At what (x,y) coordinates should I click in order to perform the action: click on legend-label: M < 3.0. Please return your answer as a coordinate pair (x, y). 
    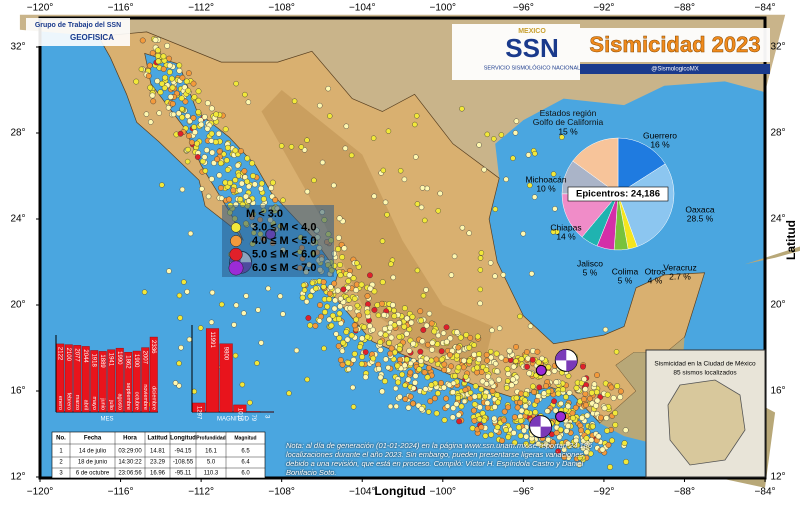
    Looking at the image, I should click on (264, 214).